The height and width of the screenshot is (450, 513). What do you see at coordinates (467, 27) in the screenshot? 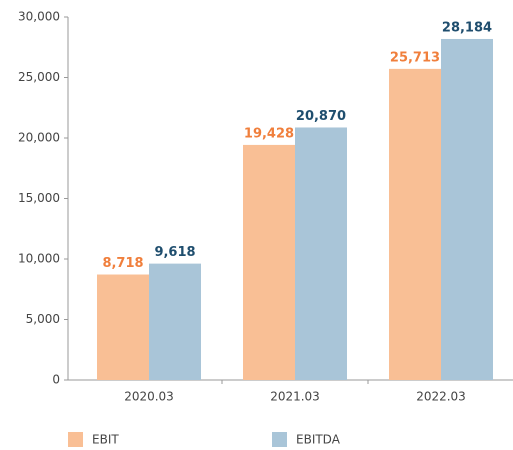
I see `value-label: 28,184` at bounding box center [467, 27].